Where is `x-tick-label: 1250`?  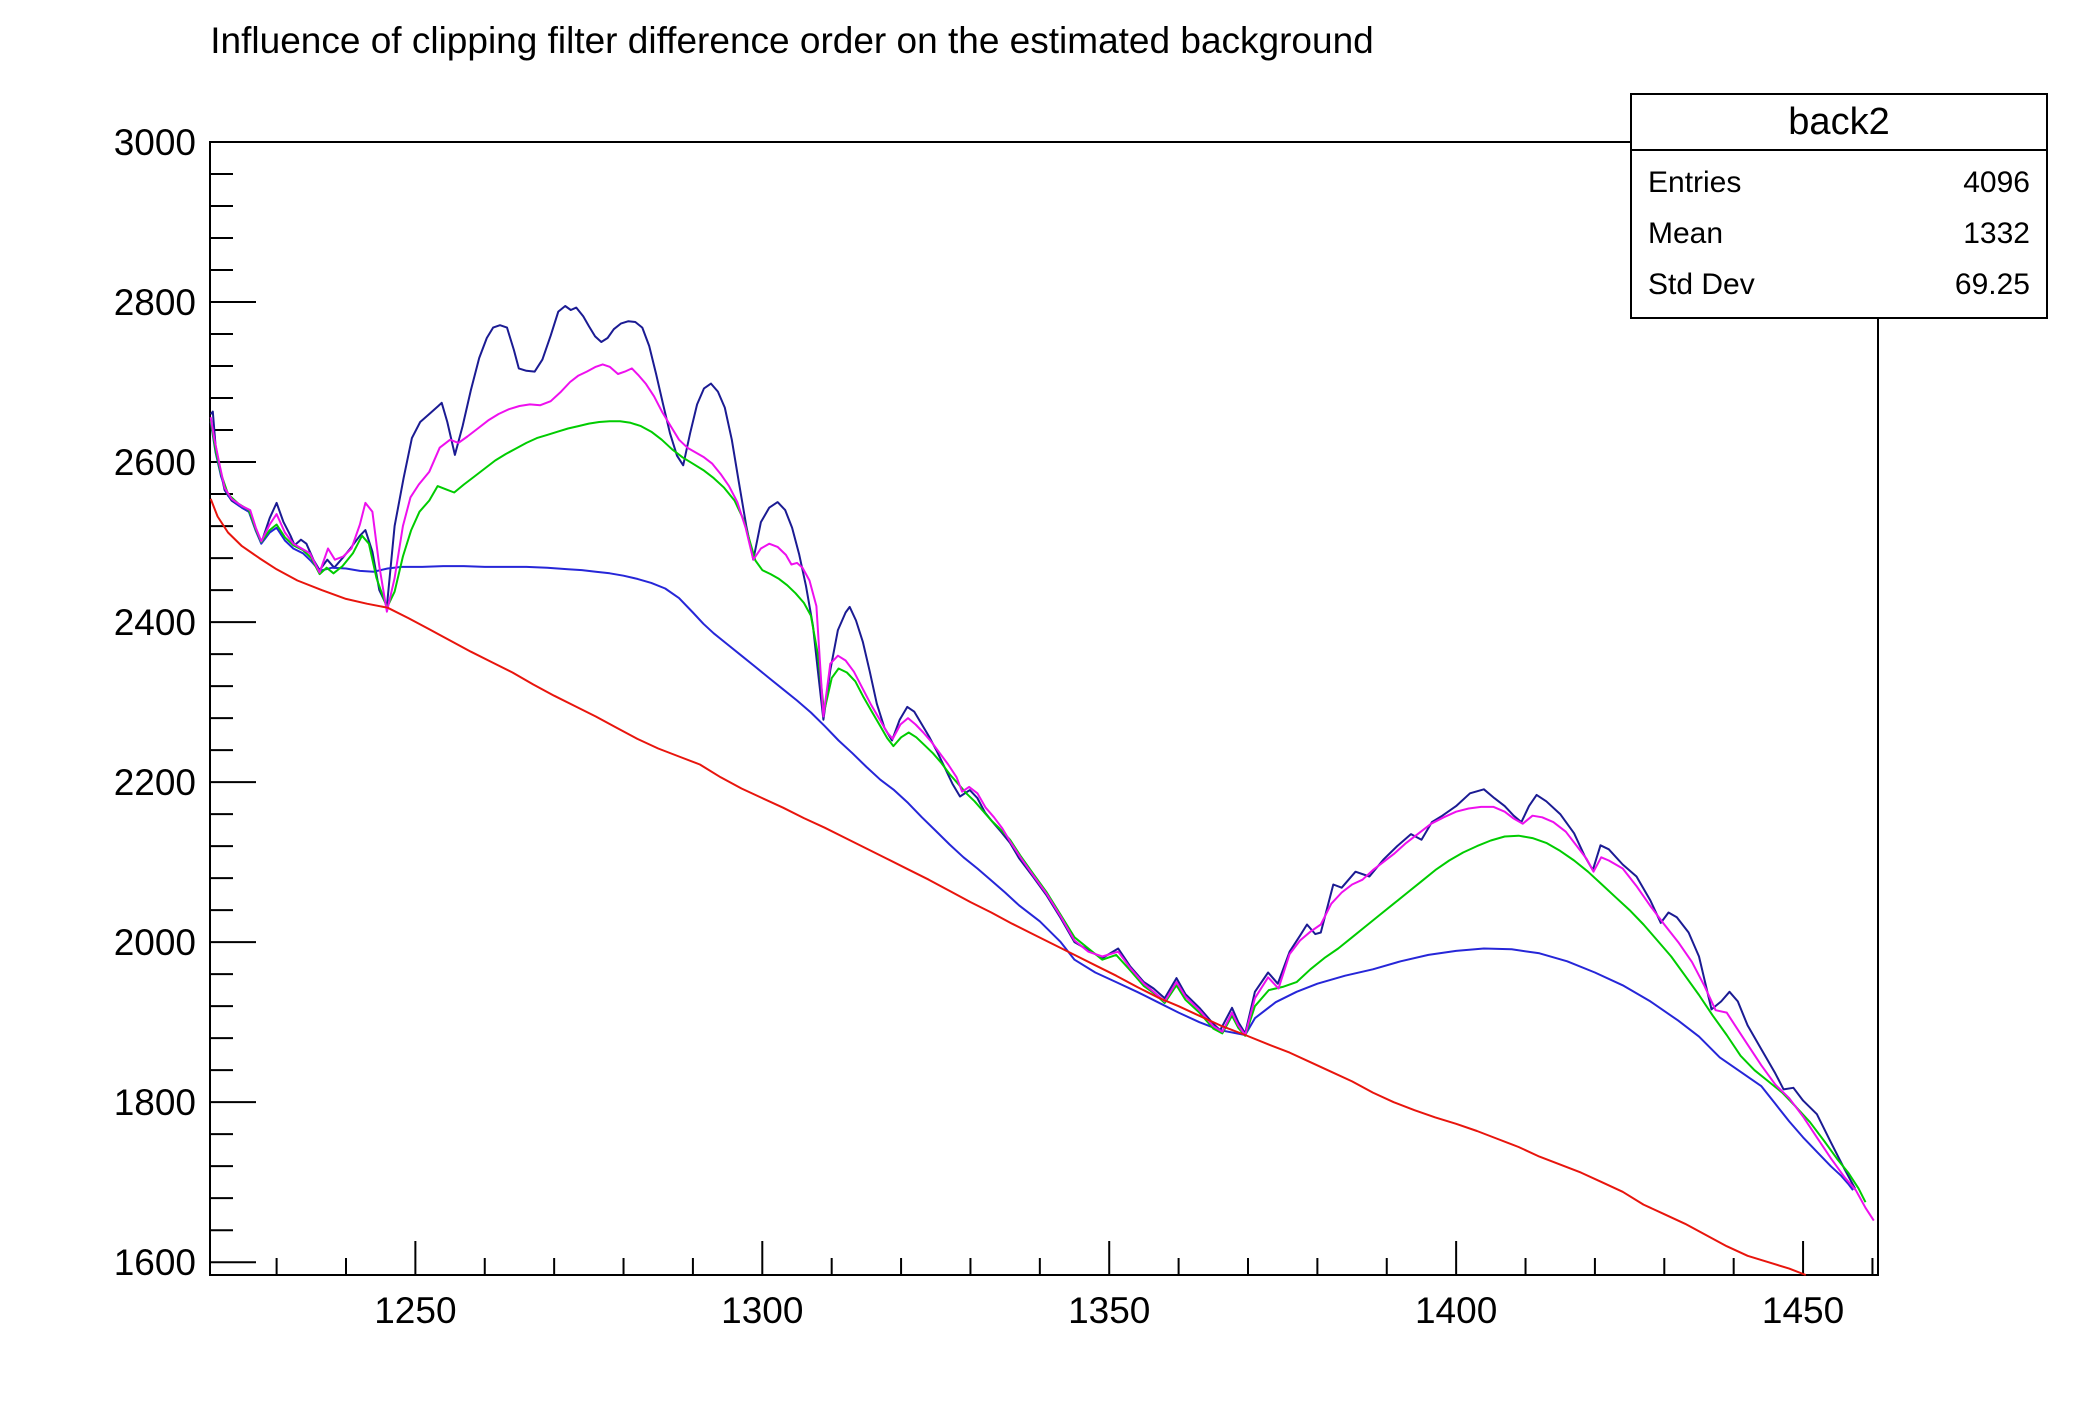 x-tick-label: 1250 is located at coordinates (415, 1310).